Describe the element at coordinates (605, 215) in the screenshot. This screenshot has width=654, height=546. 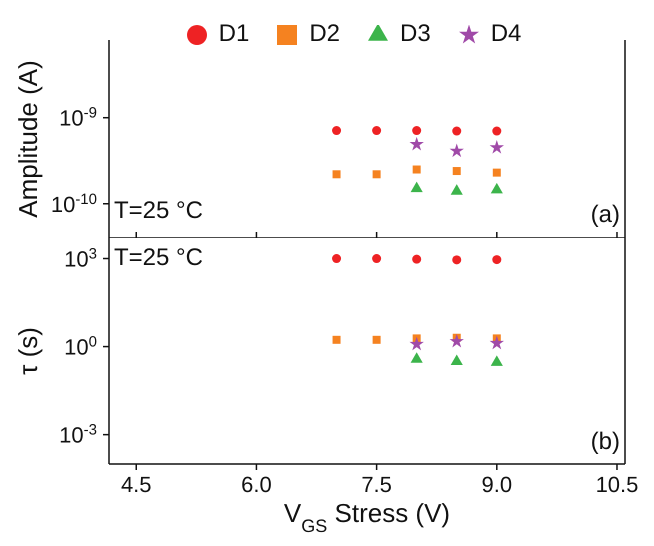
I see `annotation: (a)` at that location.